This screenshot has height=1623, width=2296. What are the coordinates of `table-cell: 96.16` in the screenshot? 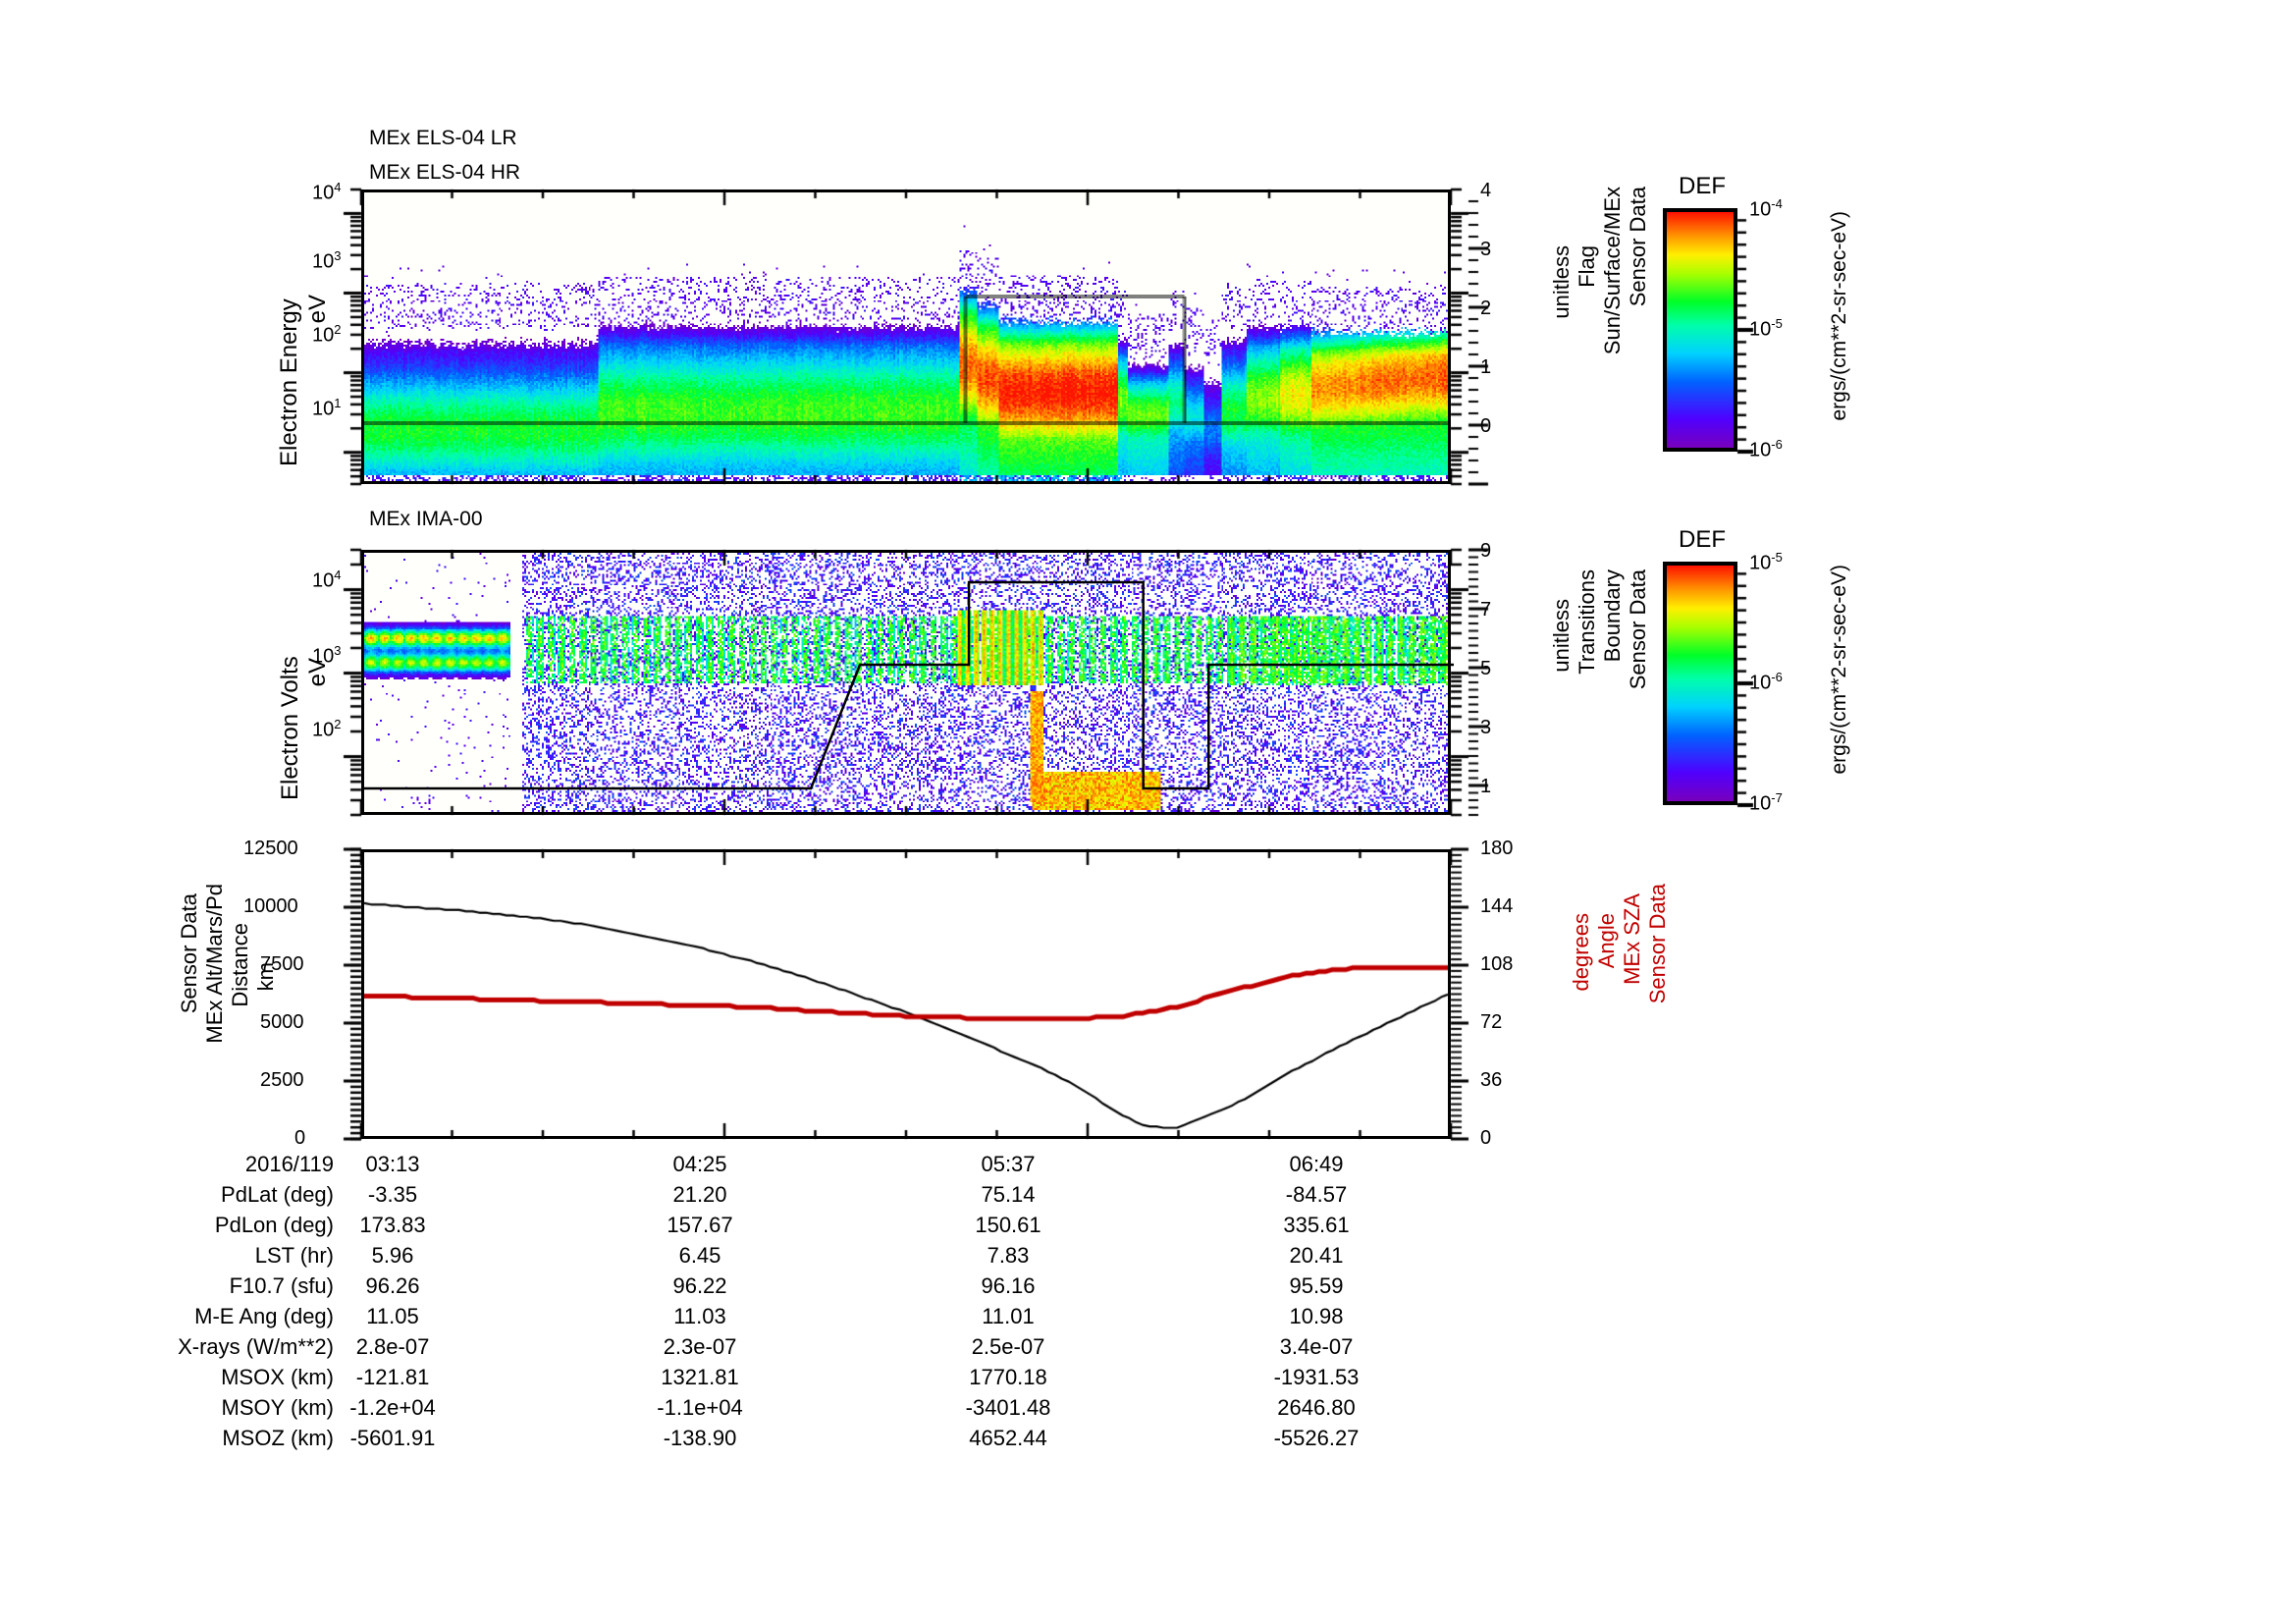 It's located at (1008, 1286).